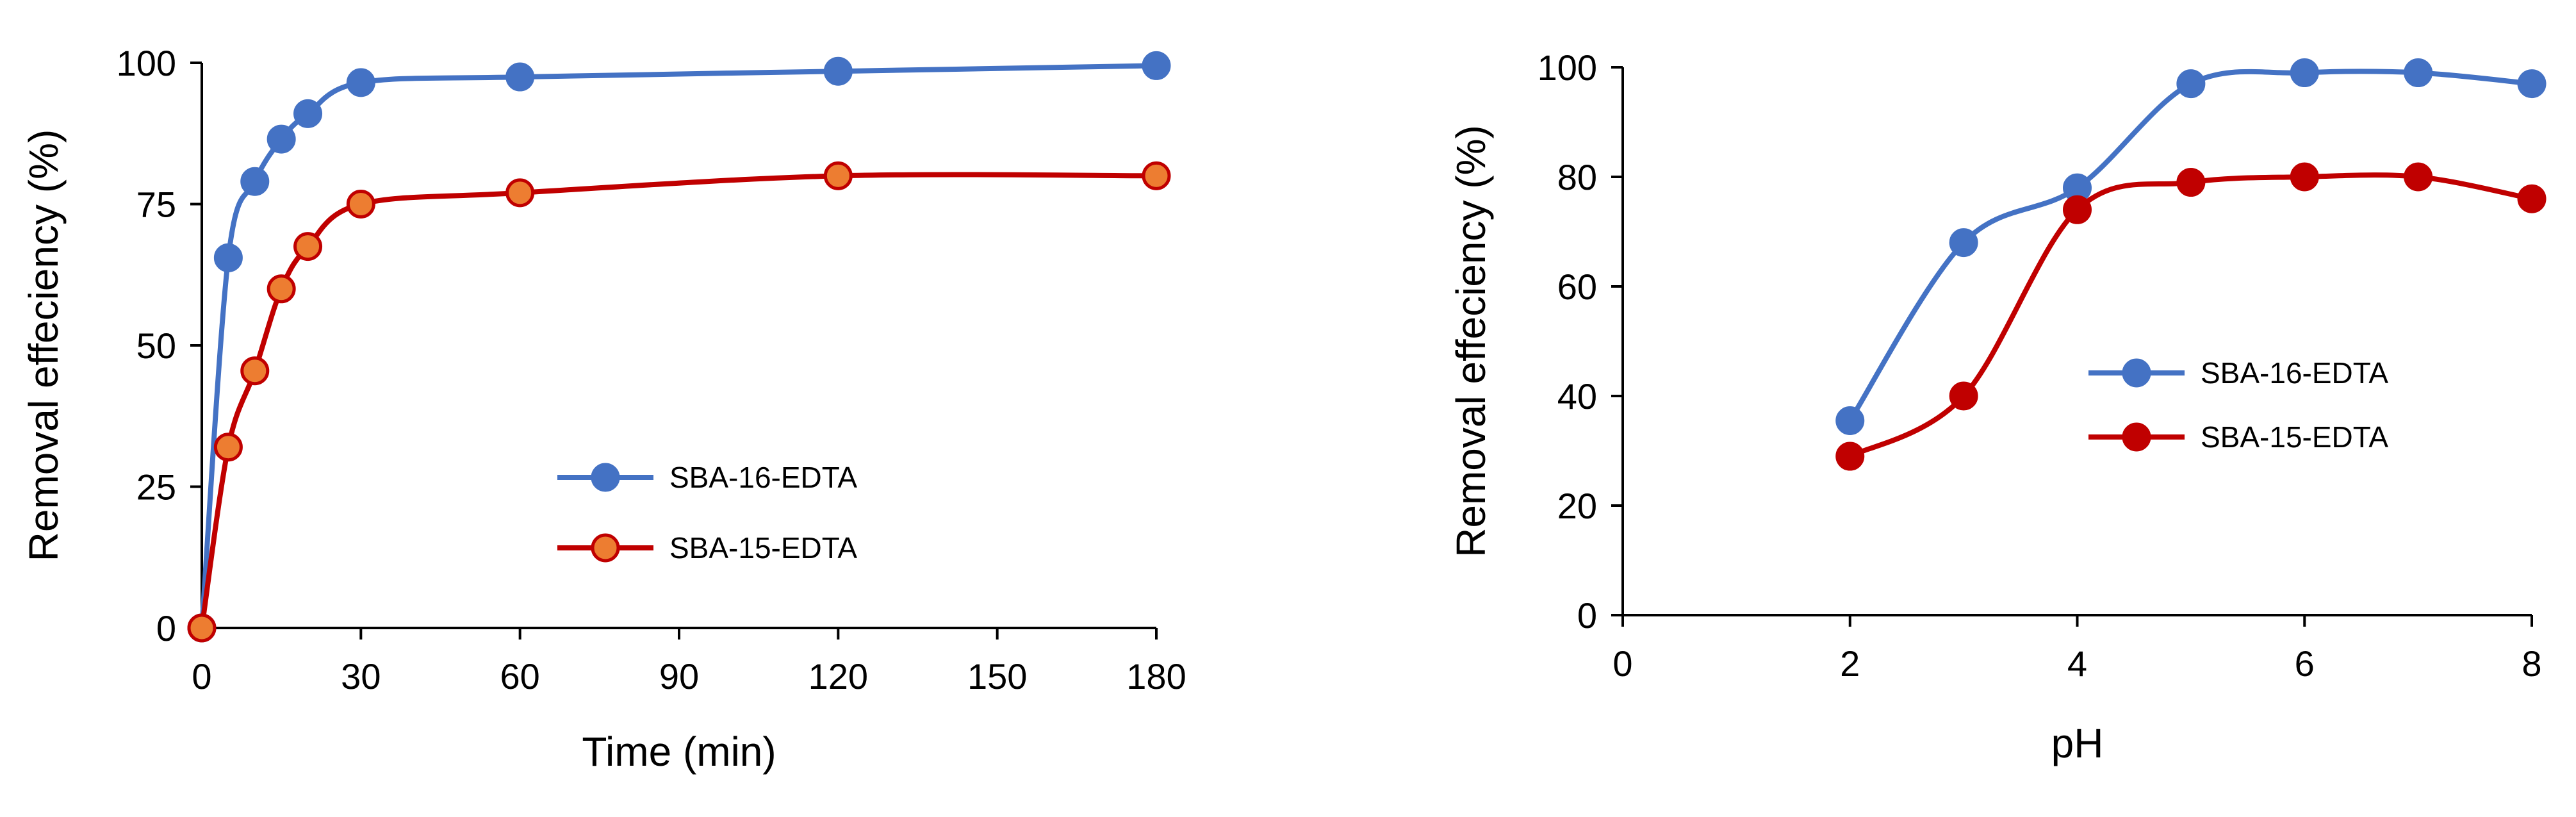 The height and width of the screenshot is (817, 2576). I want to click on y-tick-label: 60, so click(1577, 287).